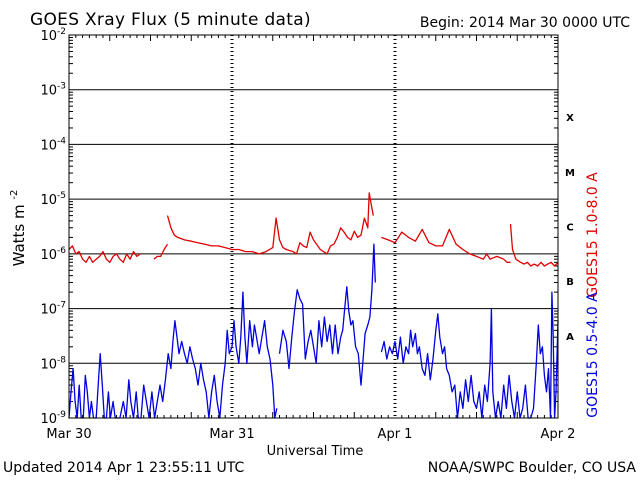  Describe the element at coordinates (310, 434) in the screenshot. I see `x-tick-labels: Mar 30 Mar 31 Apr 1 Apr 2` at that location.